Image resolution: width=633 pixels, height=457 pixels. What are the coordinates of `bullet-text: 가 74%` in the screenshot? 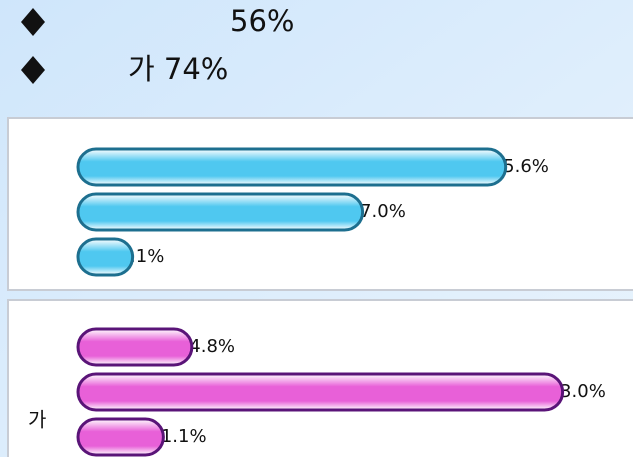 It's located at (178, 69).